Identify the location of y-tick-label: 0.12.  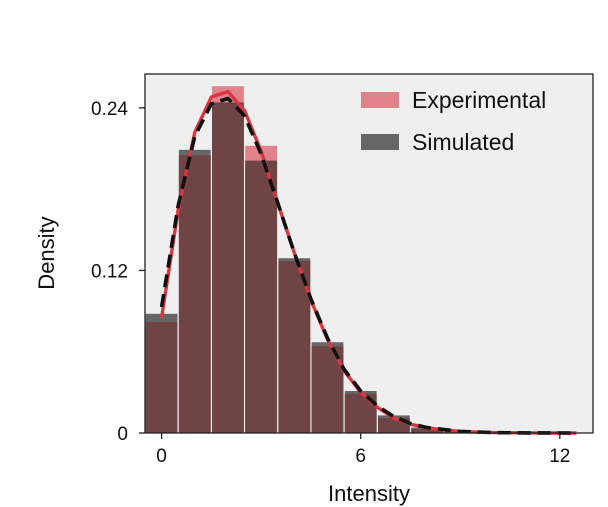
(109, 271).